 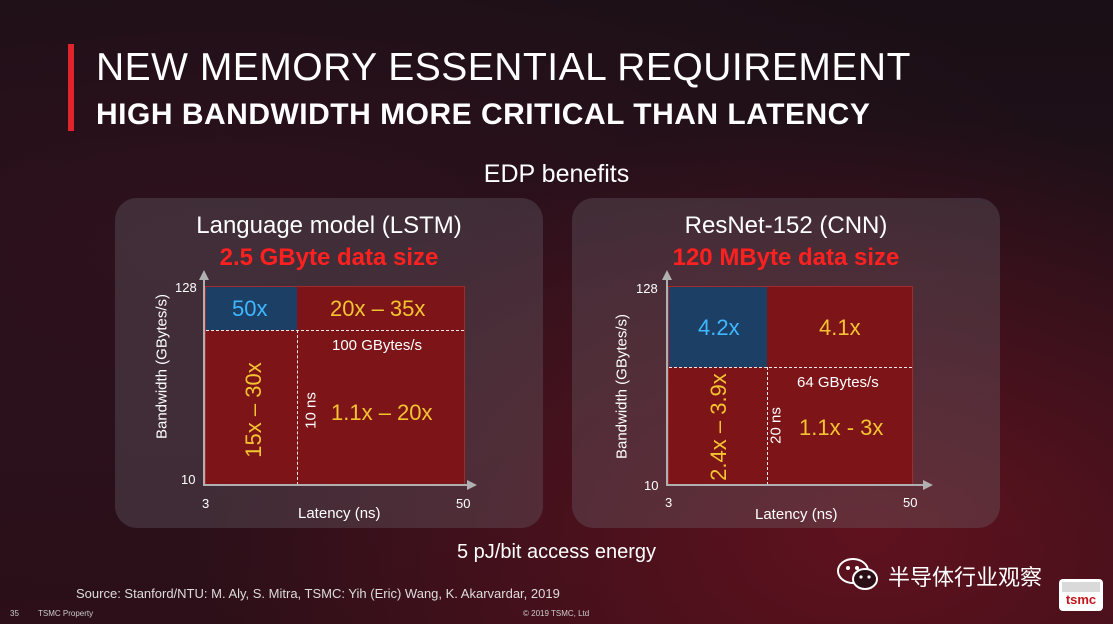 What do you see at coordinates (66, 613) in the screenshot?
I see `property-label: TSMC Property` at bounding box center [66, 613].